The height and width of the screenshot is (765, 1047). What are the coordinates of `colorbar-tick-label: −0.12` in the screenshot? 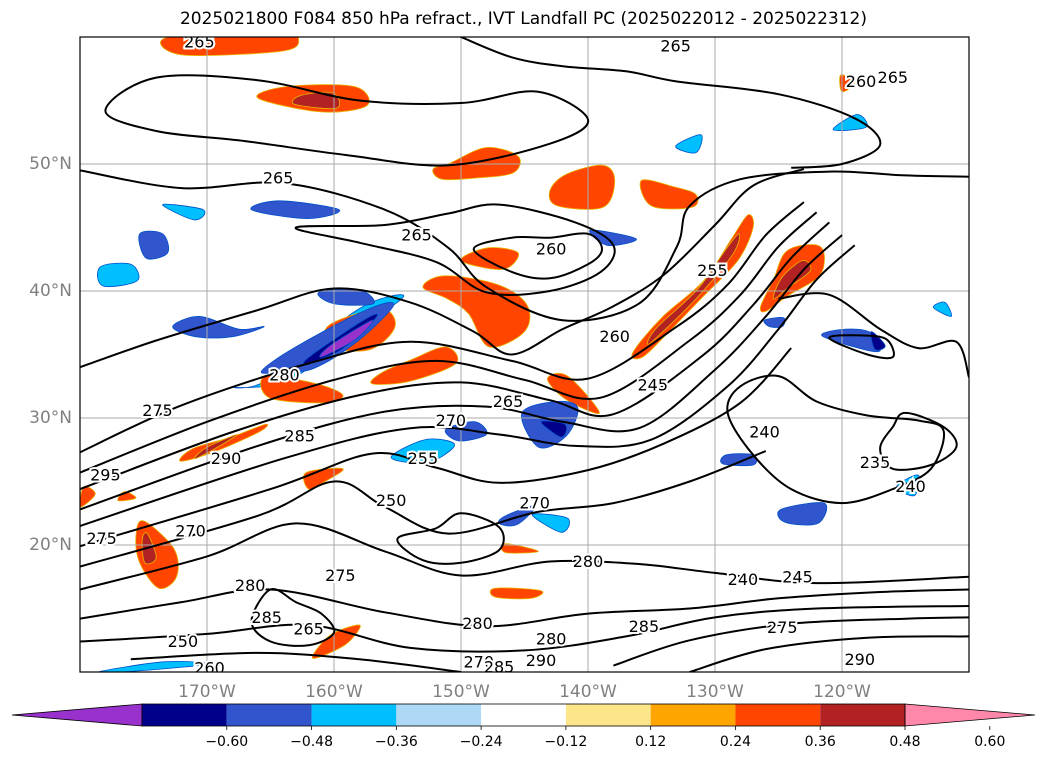 It's located at (565, 742).